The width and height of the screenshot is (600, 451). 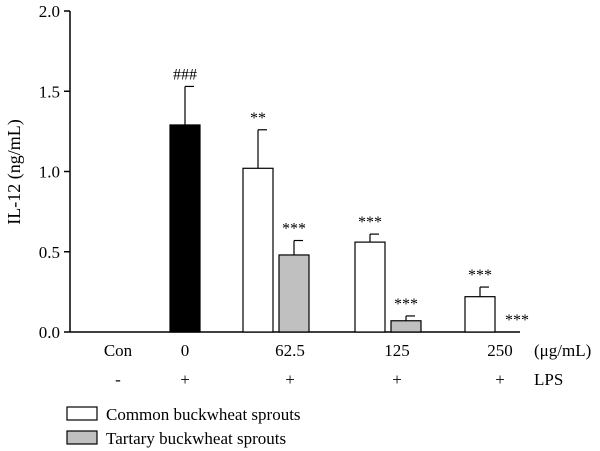 I want to click on lps-label: LPS, so click(x=548, y=379).